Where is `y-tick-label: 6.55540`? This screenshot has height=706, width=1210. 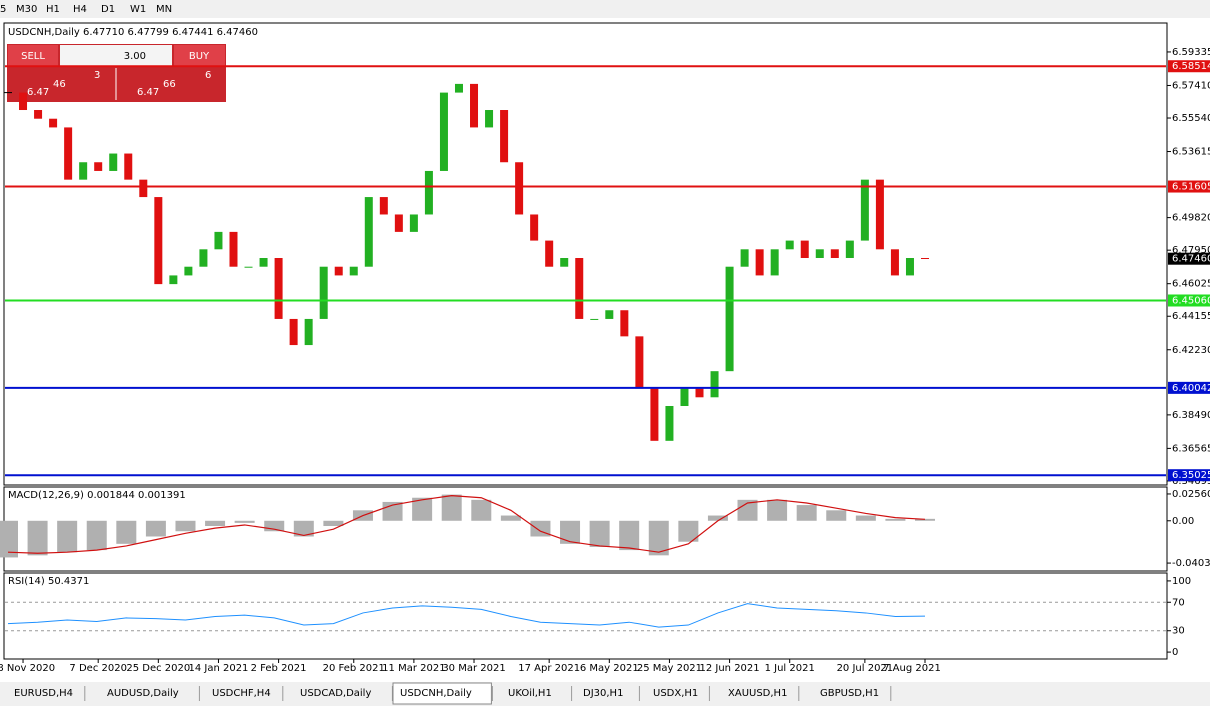 y-tick-label: 6.55540 is located at coordinates (1191, 118).